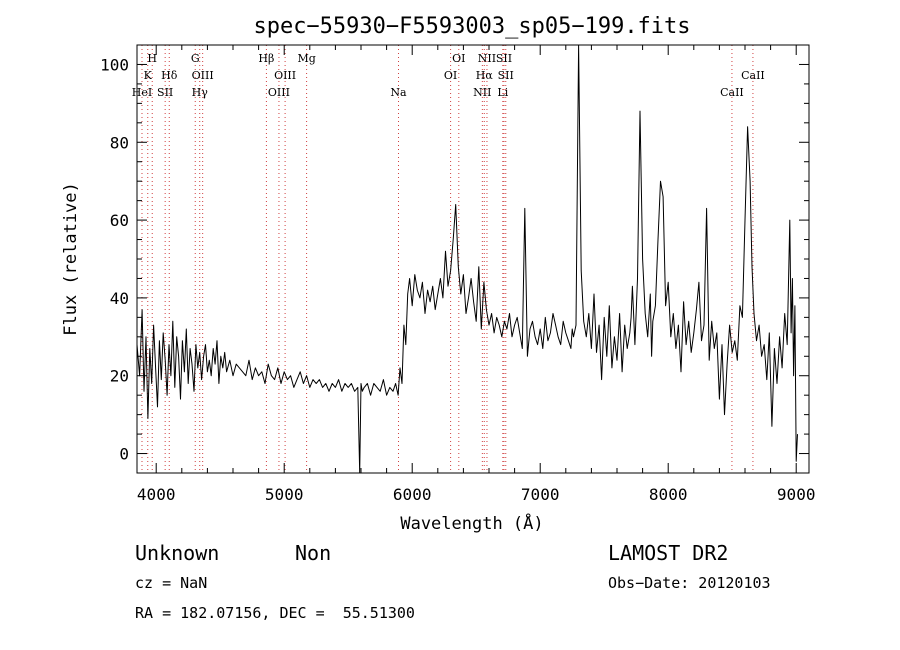  Describe the element at coordinates (119, 220) in the screenshot. I see `y-tick-label: 60` at that location.